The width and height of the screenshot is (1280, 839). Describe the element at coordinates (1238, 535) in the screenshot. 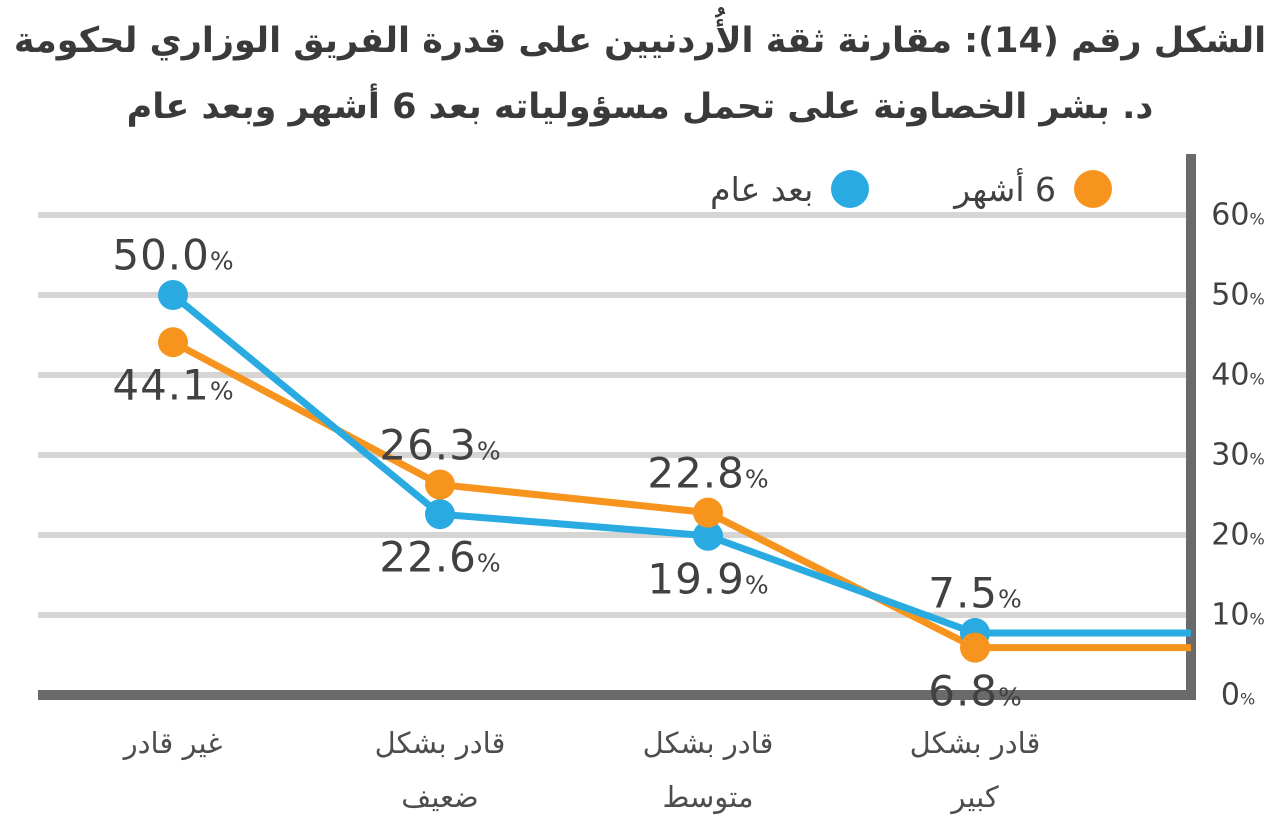

I see `y-tick-label-20: 20%` at that location.